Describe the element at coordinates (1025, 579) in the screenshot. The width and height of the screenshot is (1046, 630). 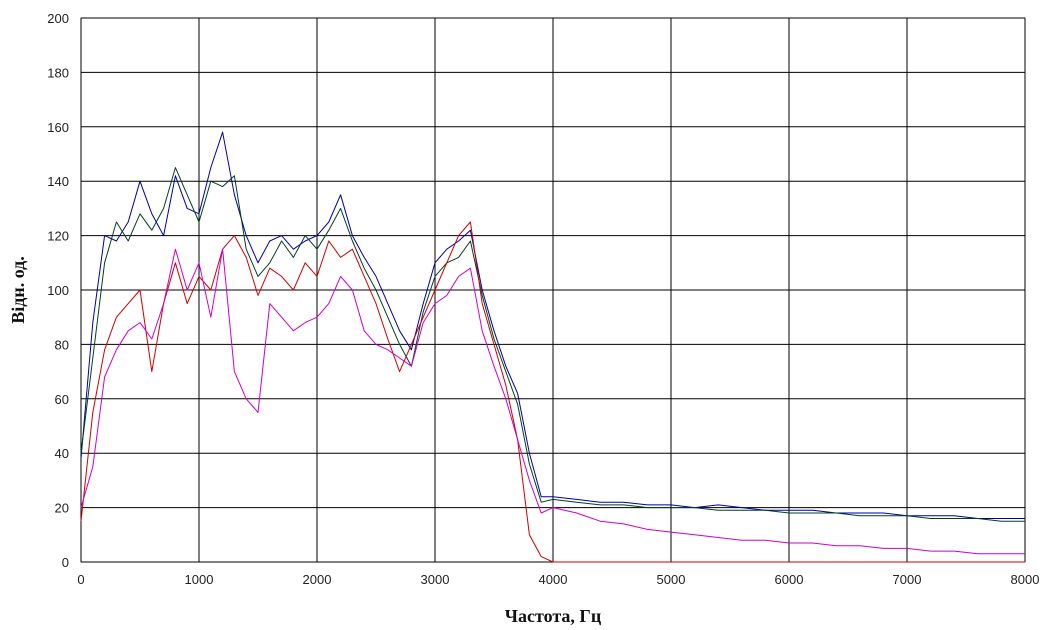
I see `x-tick-label: 8000` at that location.